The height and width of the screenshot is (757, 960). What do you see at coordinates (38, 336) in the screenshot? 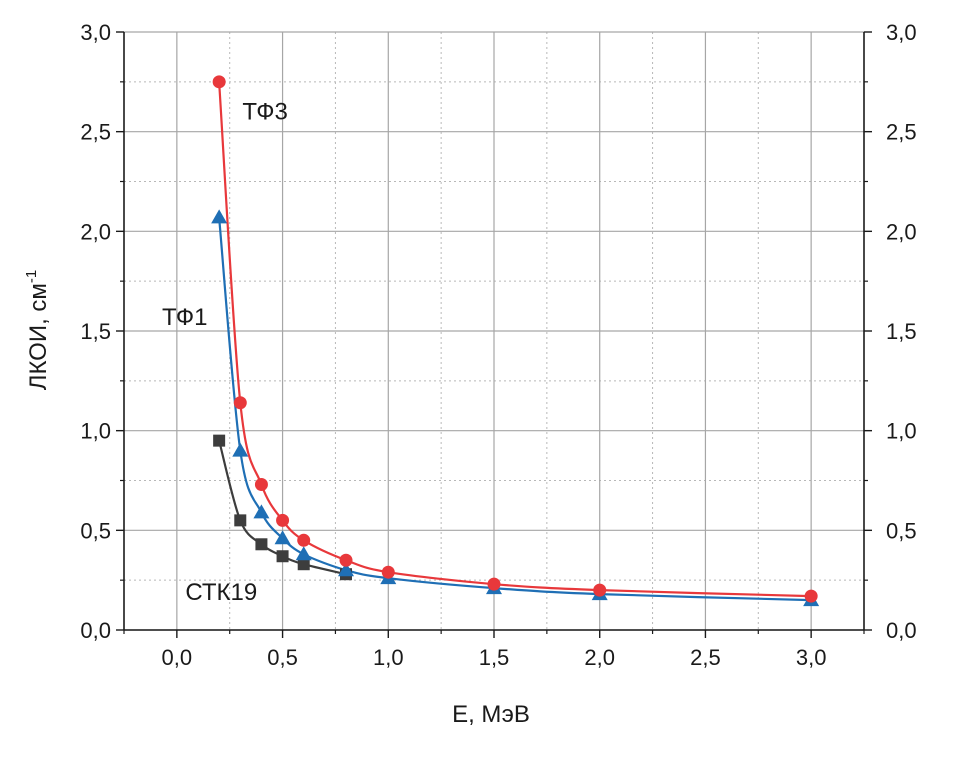
I see `y-axis-title-main: ЛКОИ, см` at bounding box center [38, 336].